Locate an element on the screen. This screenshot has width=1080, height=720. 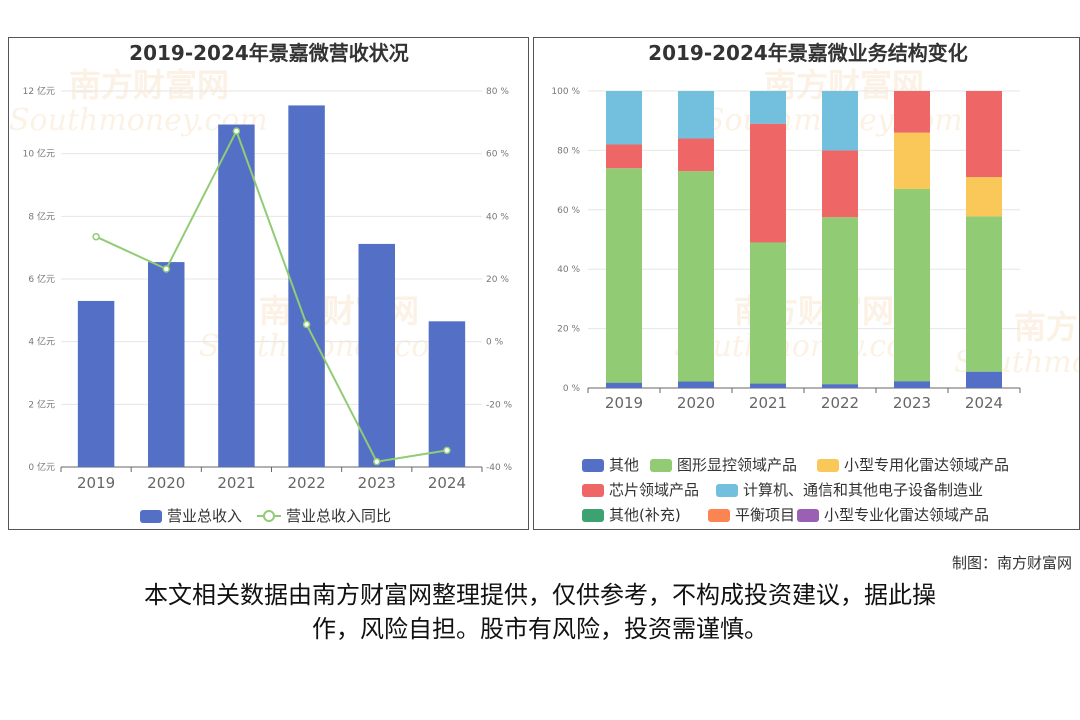
left-axis-tick-label: 2 亿元 is located at coordinates (41, 404).